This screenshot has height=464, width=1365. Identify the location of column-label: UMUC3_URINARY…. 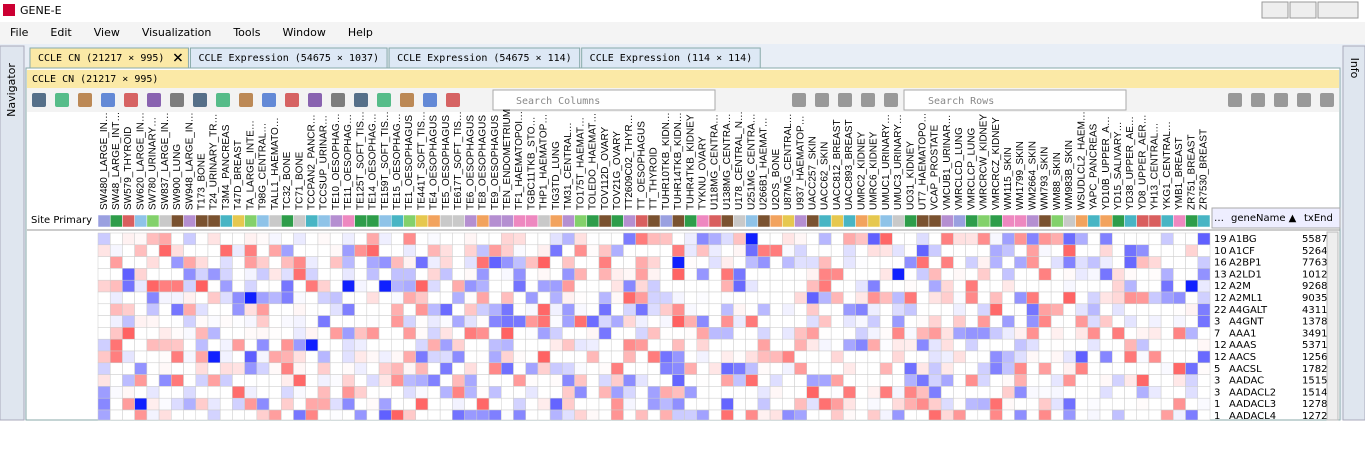
(898, 162).